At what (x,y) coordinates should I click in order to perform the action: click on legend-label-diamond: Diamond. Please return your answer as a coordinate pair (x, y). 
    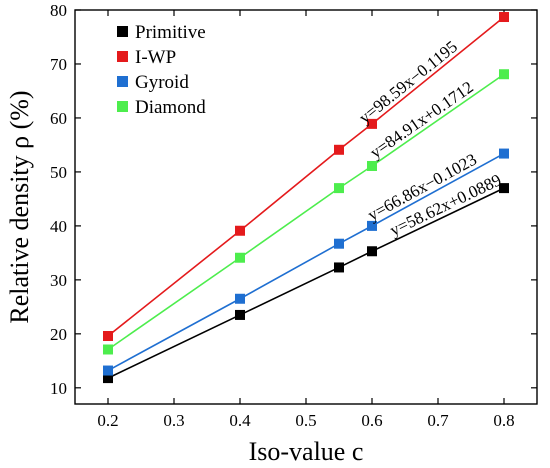
    Looking at the image, I should click on (170, 107).